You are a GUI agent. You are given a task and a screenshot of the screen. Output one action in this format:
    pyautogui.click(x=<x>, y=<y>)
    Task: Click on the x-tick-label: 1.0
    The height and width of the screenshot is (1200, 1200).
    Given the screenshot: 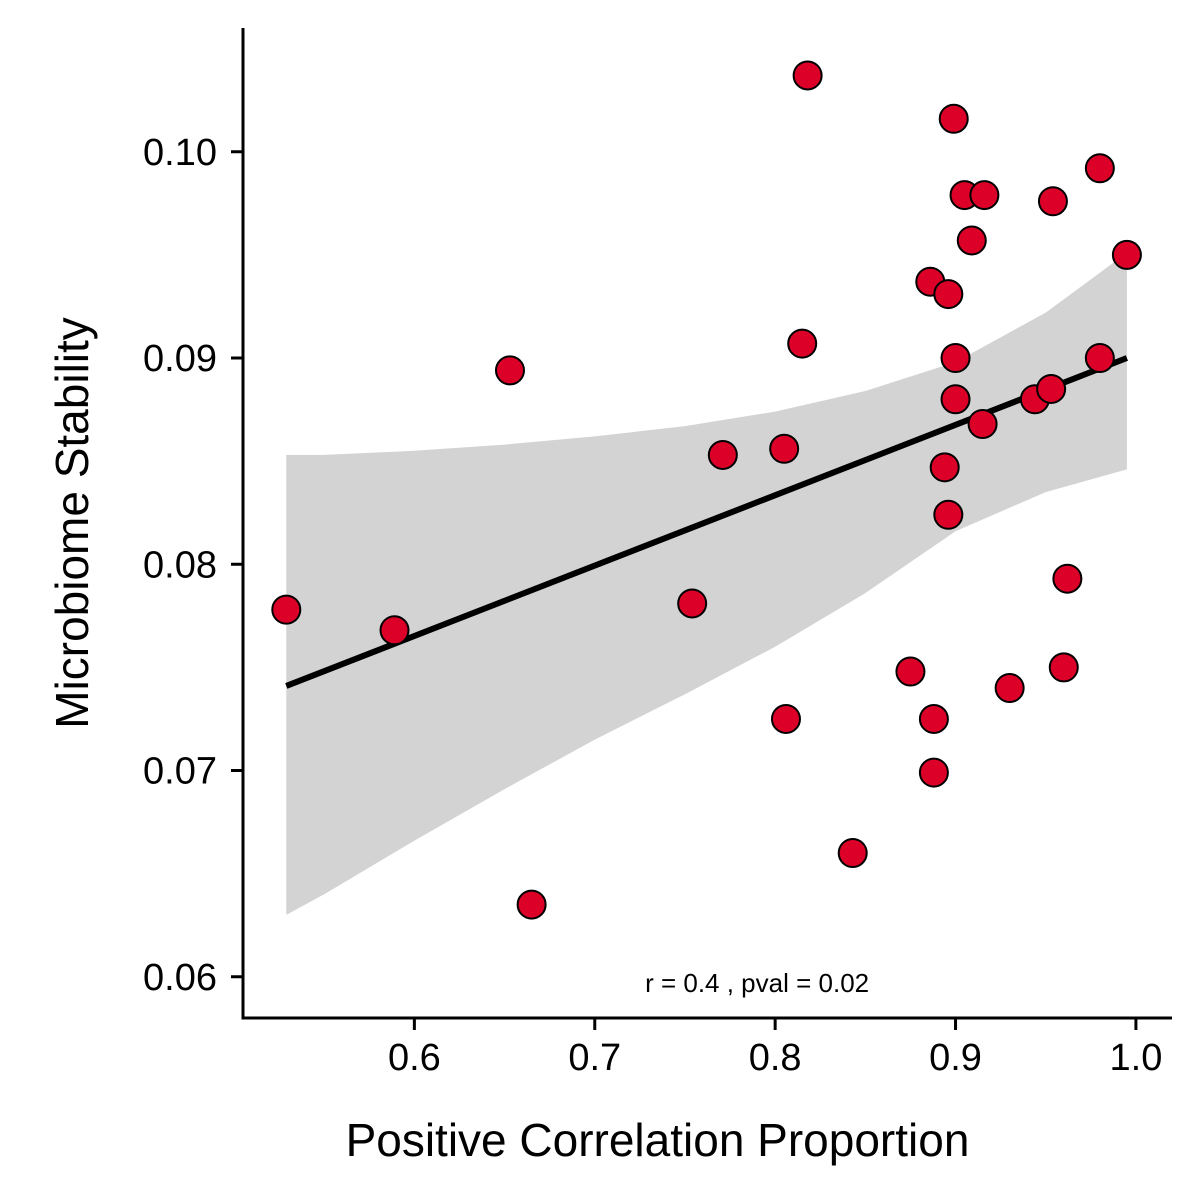 What is the action you would take?
    pyautogui.click(x=1136, y=1058)
    